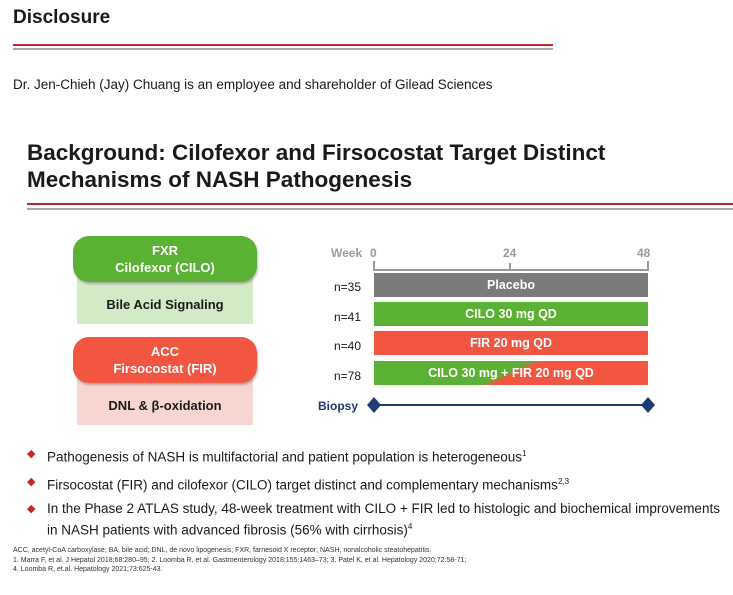 The height and width of the screenshot is (595, 733). What do you see at coordinates (510, 253) in the screenshot?
I see `week-tick-24: 24` at bounding box center [510, 253].